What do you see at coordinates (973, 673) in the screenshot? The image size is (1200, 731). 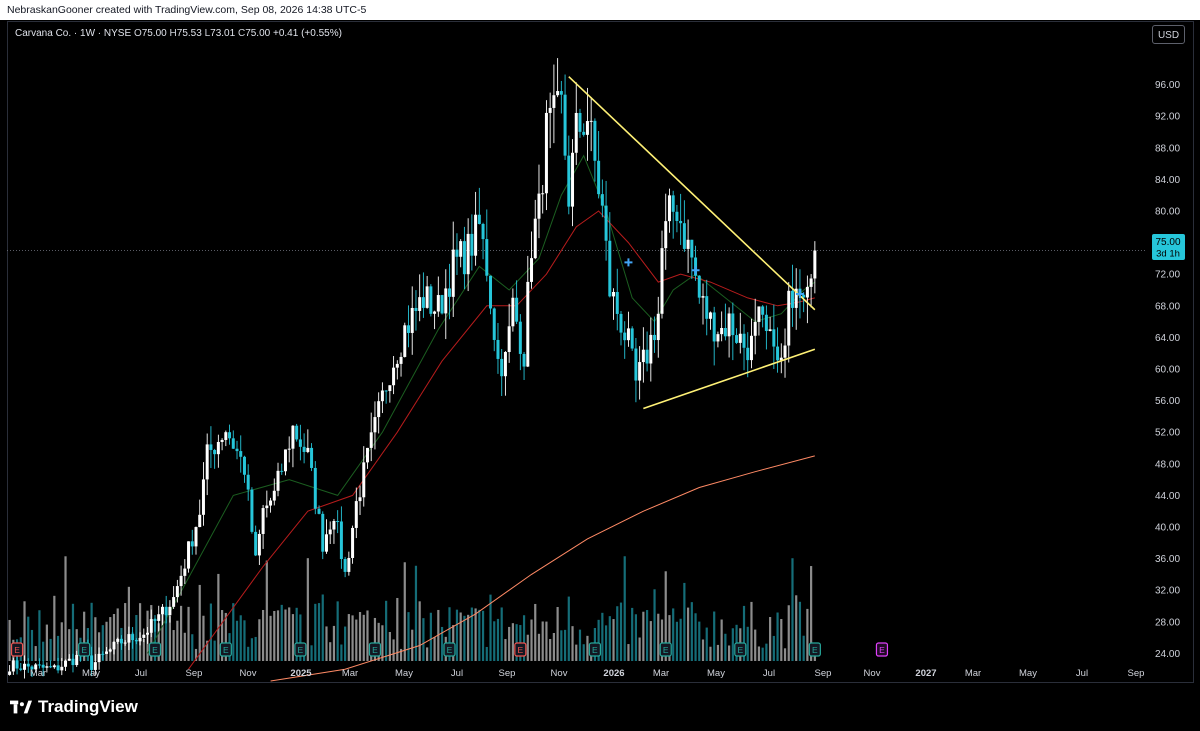 I see `time-tick-label: Mar` at bounding box center [973, 673].